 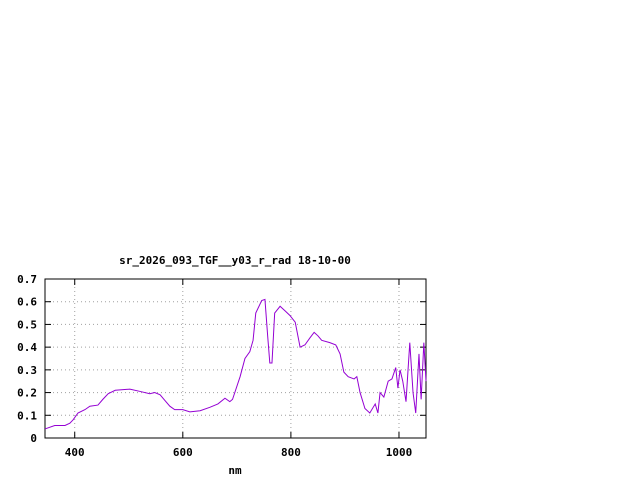 What do you see at coordinates (235, 260) in the screenshot?
I see `chart-title: sr_2026_093_TGF__y03_r_rad 18-10-00` at bounding box center [235, 260].